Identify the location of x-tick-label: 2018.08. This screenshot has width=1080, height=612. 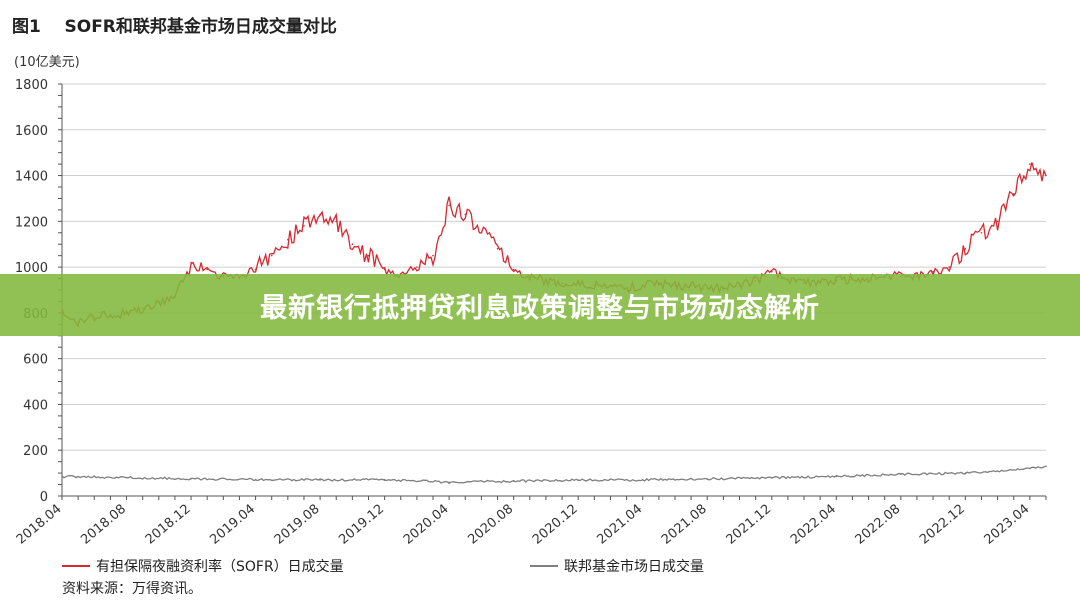
(103, 525).